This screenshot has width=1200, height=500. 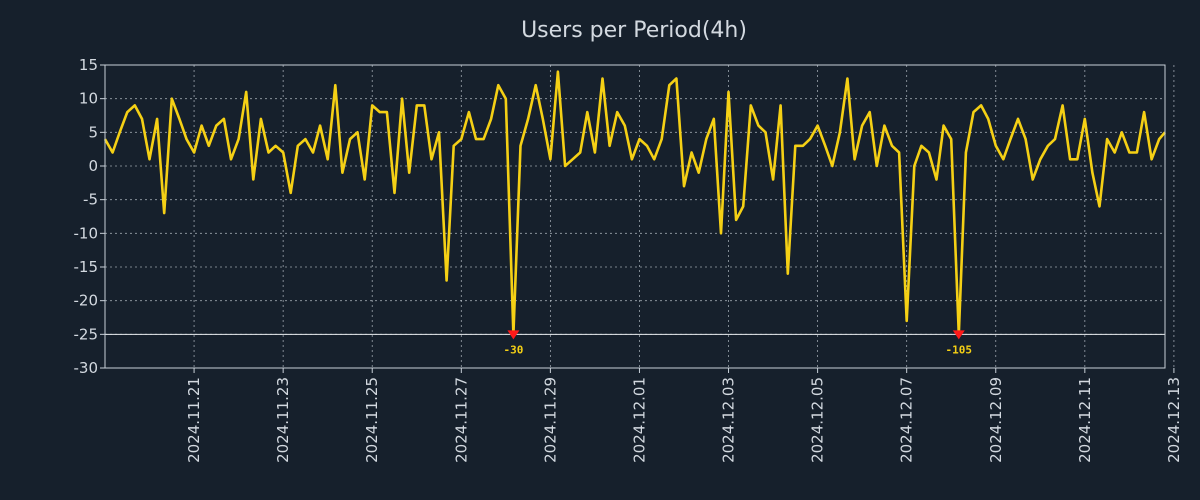 I want to click on x-tick-label: 2024.11.21, so click(x=194, y=420).